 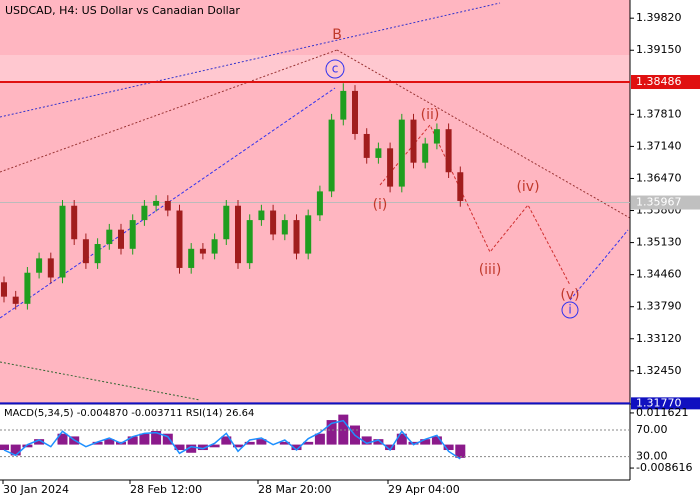 I want to click on y-tick-label: 1.33790, so click(x=659, y=306).